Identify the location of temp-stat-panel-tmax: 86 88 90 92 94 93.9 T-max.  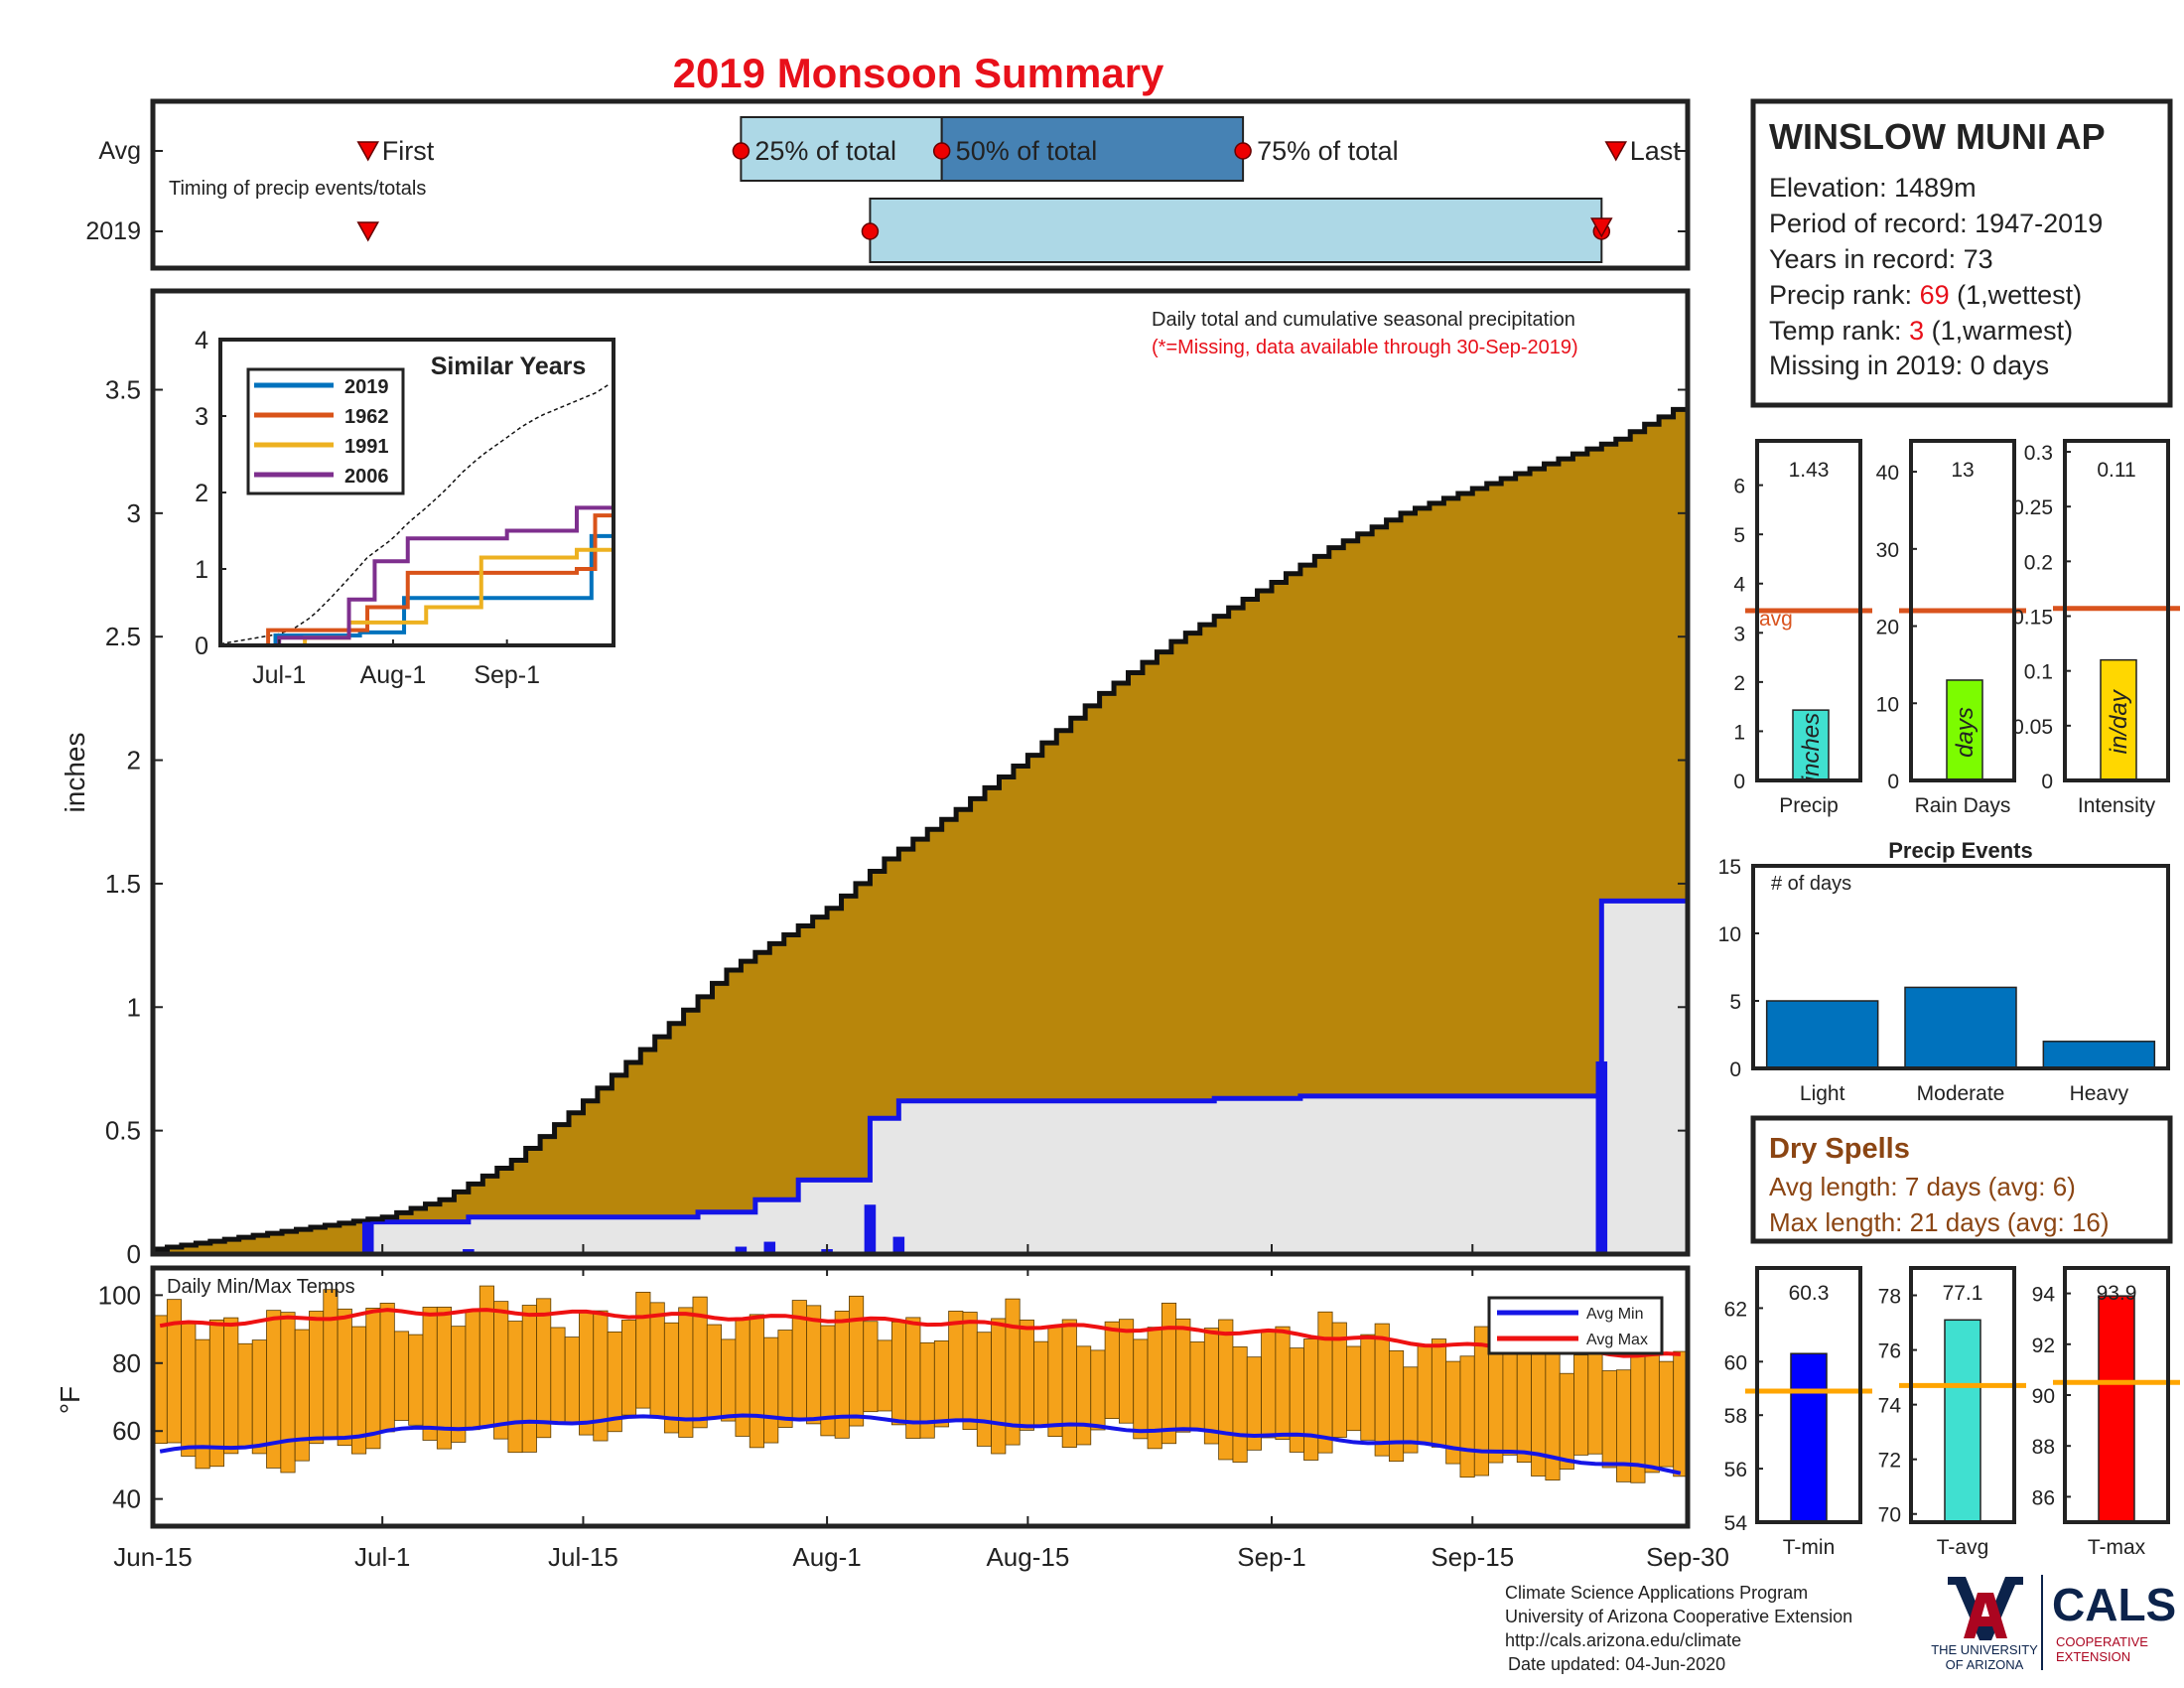
(2106, 1412).